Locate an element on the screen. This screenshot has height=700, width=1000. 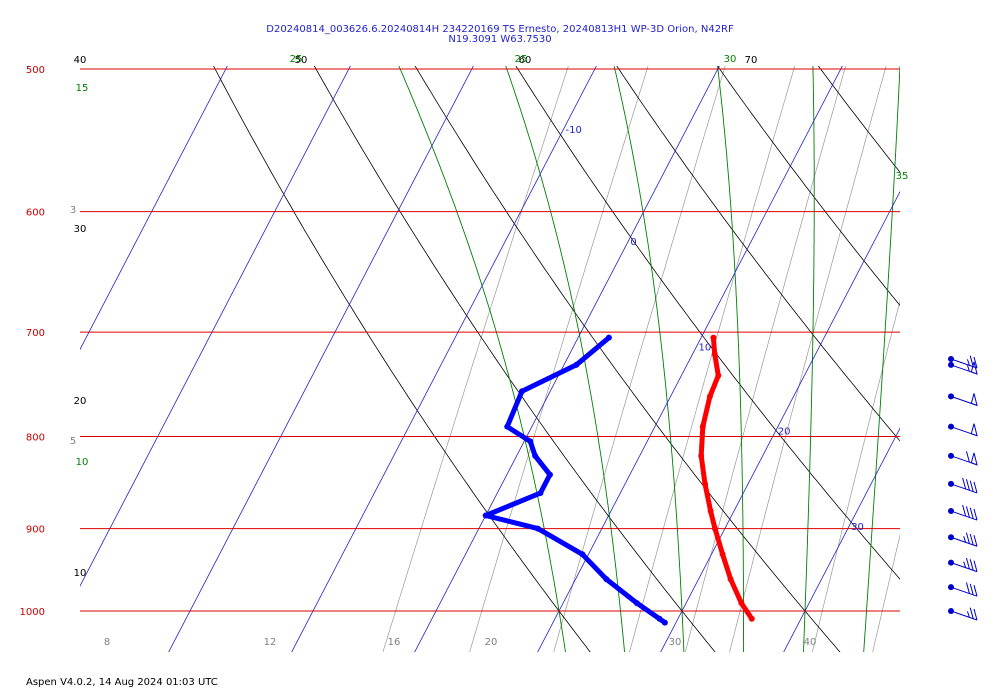
moist-adiabat-label: 10 is located at coordinates (82, 462).